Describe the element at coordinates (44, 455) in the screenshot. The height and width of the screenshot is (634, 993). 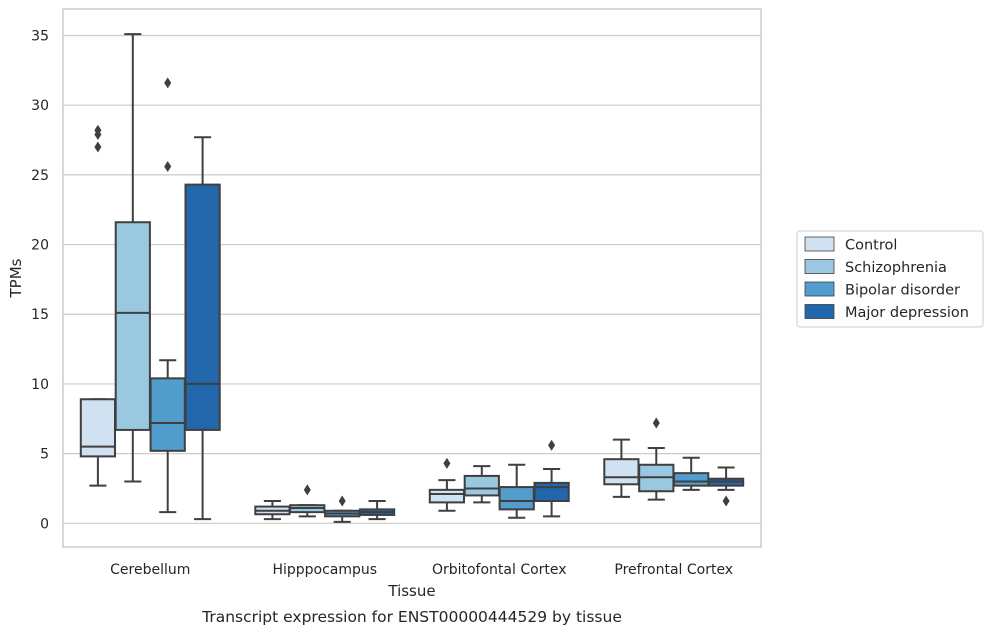
I see `y-tick-label: 5` at that location.